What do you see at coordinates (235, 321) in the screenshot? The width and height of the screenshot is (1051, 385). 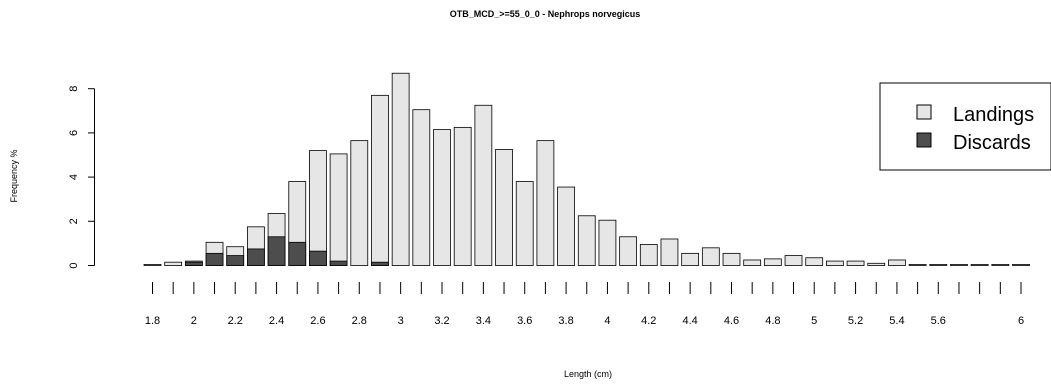 I see `x-tick-label: 2.2` at bounding box center [235, 321].